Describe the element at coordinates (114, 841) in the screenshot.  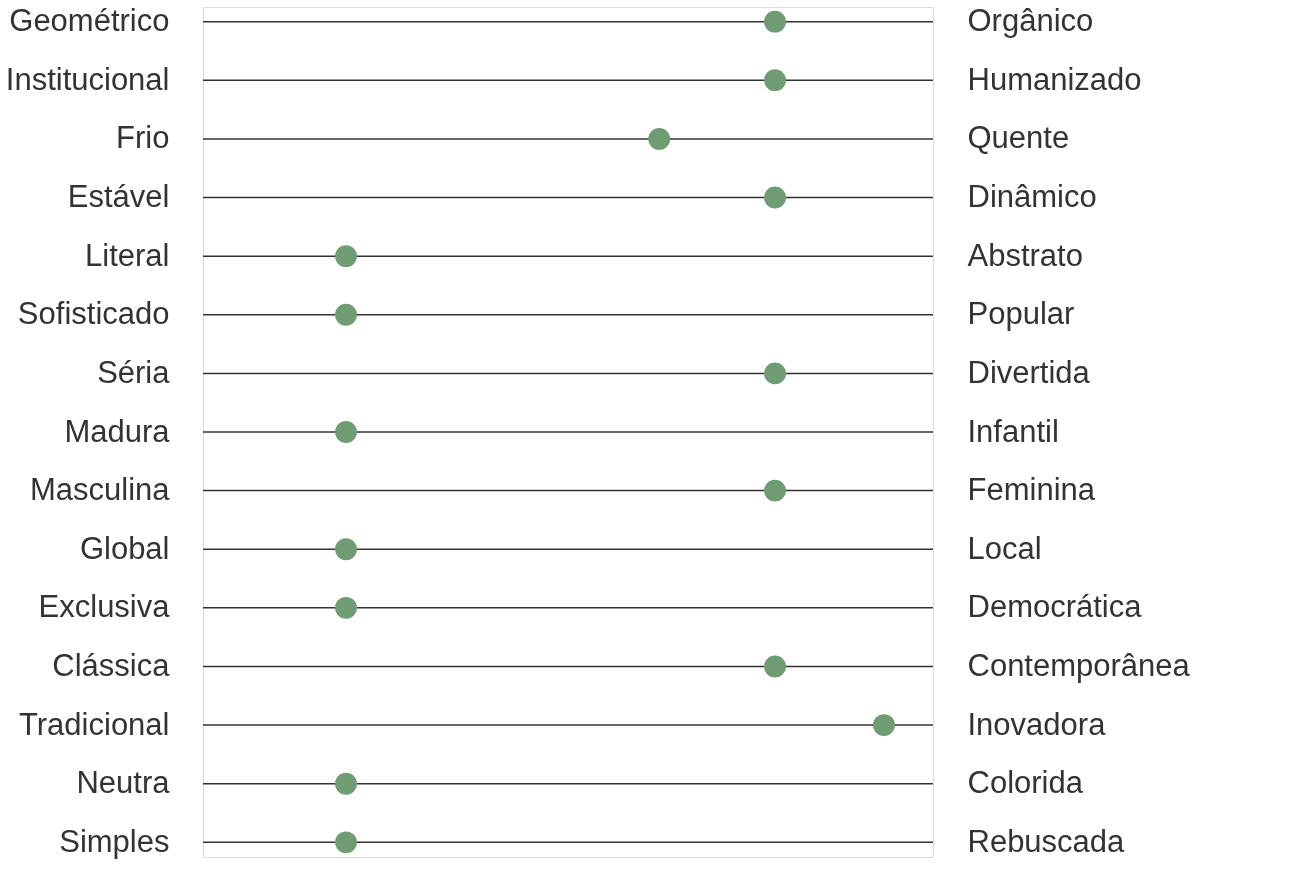
I see `y-tick-label: Simples` at that location.